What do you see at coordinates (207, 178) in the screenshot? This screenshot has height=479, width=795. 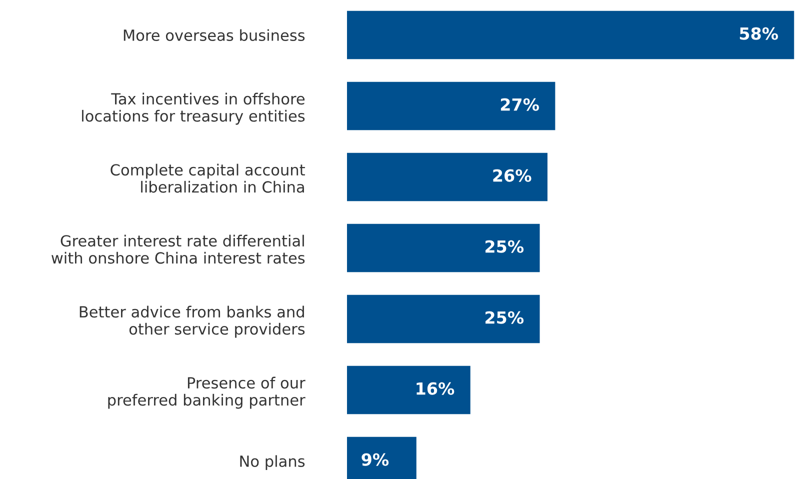 I see `y-tick-label: Complete capital account liberalization in China` at bounding box center [207, 178].